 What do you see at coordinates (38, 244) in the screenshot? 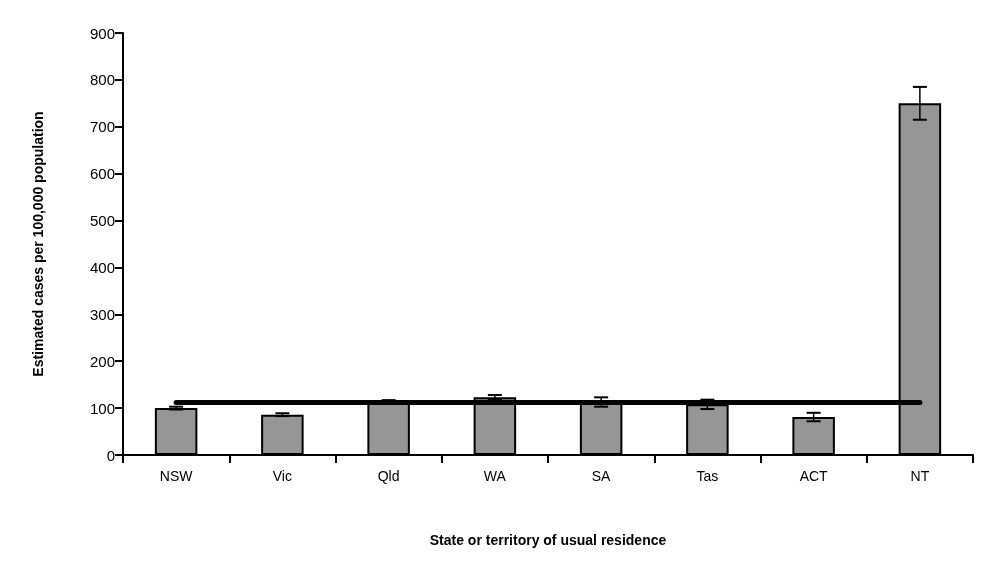
I see `y-axis-title: Estimated cases per 100,000 population` at bounding box center [38, 244].